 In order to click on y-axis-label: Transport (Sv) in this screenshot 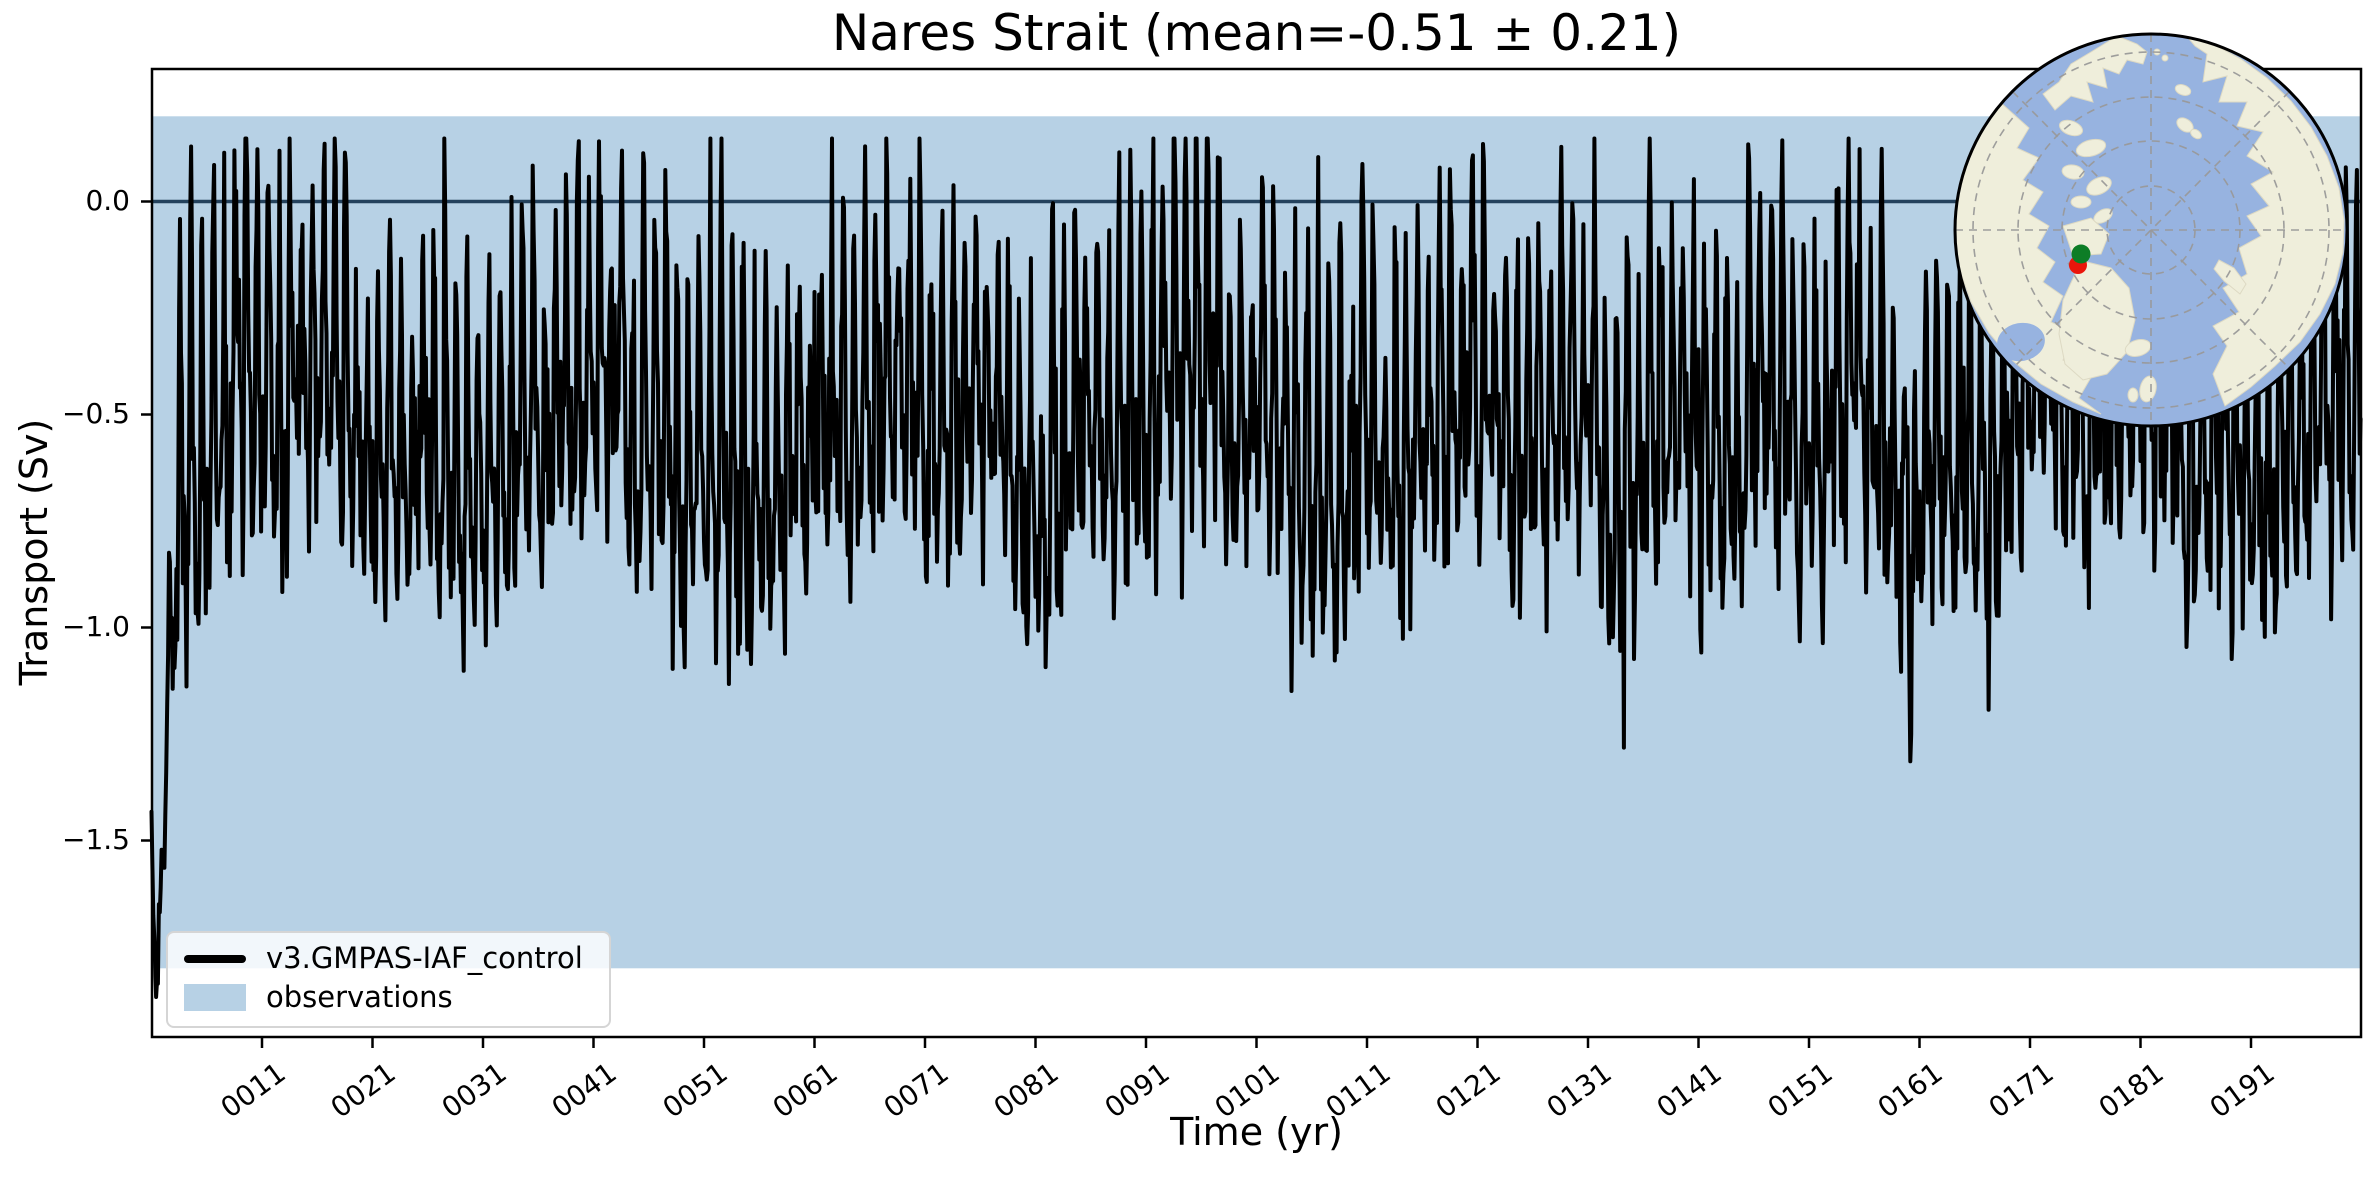, I will do `click(34, 552)`.